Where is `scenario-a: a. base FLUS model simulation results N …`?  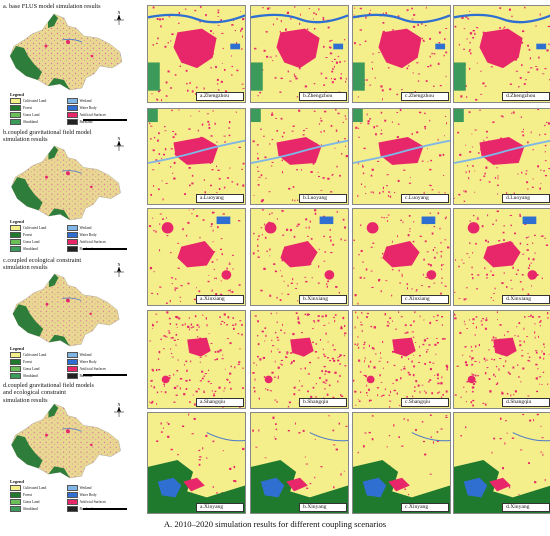 scenario-a: a. base FLUS model simulation results N … is located at coordinates (72, 63).